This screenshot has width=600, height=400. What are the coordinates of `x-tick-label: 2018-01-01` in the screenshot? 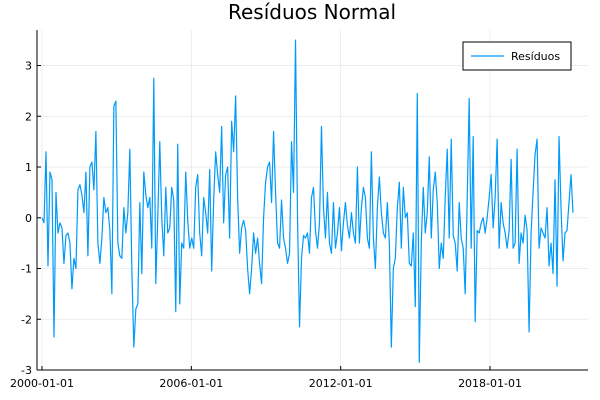 It's located at (490, 383).